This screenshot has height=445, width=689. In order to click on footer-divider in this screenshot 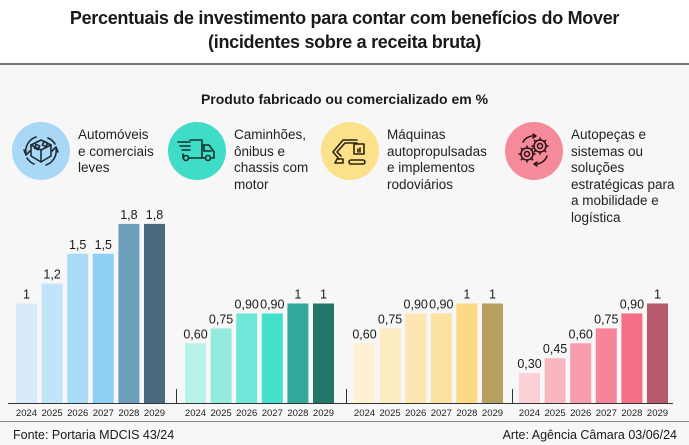, I will do `click(344, 421)`.